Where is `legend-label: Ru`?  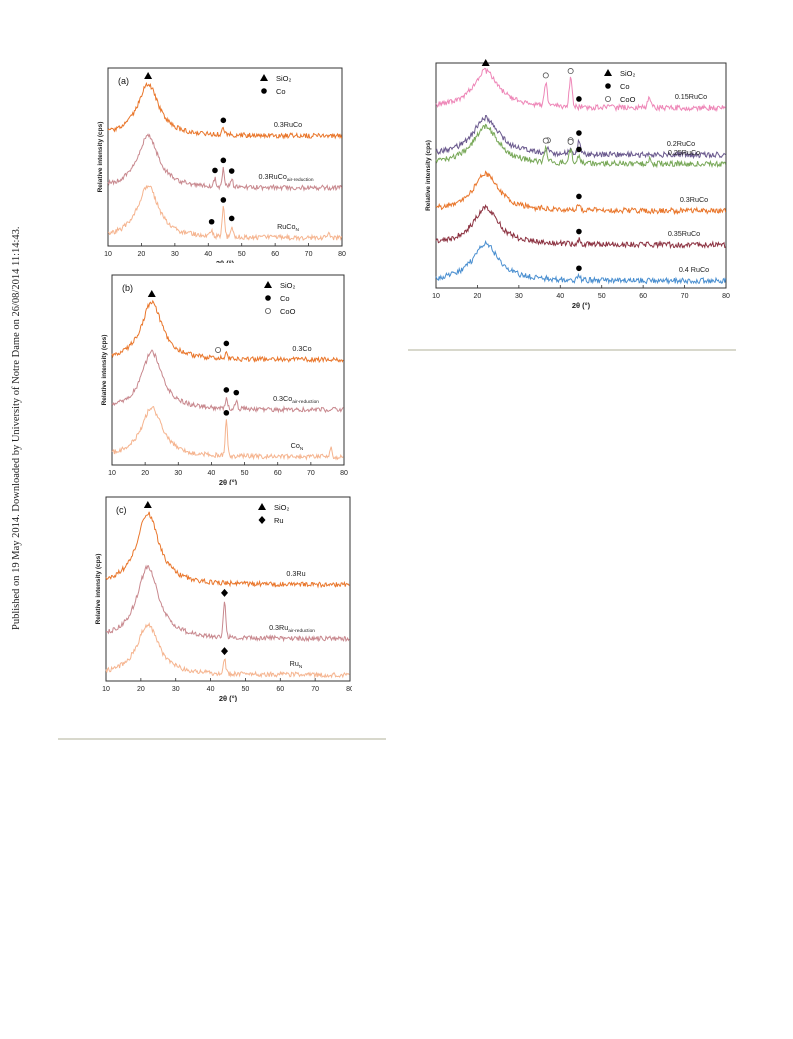 legend-label: Ru is located at coordinates (279, 520).